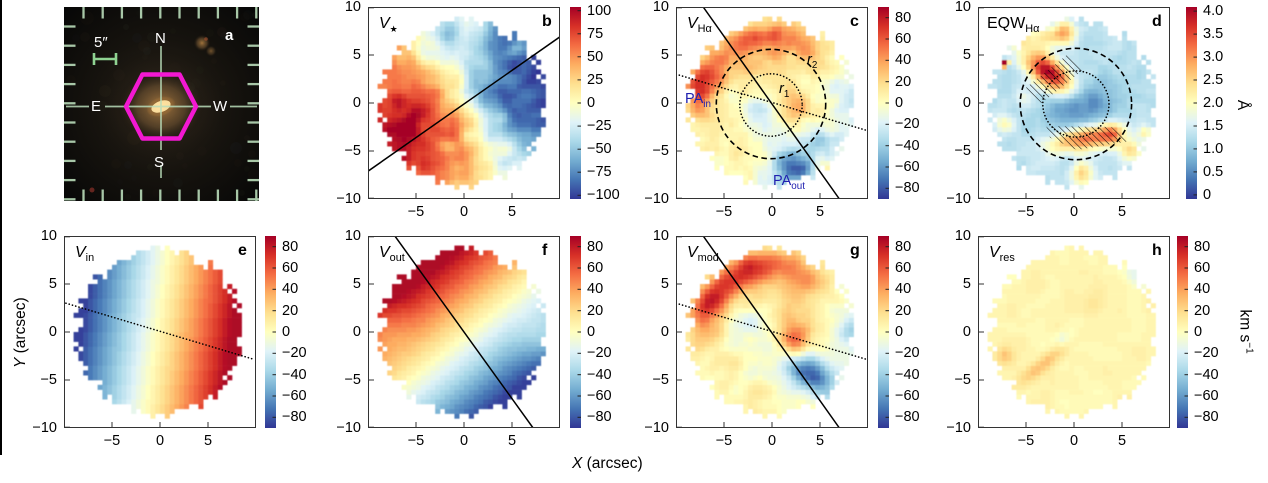 The width and height of the screenshot is (1268, 483). Describe the element at coordinates (229, 35) in the screenshot. I see `svg-text: a` at that location.